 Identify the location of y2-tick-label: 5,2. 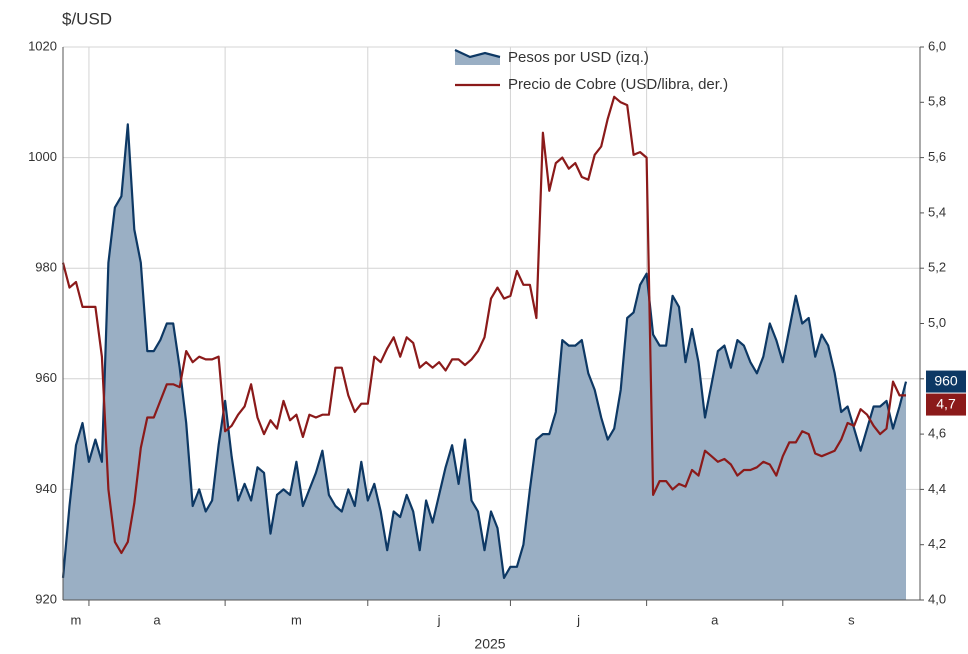
(937, 267).